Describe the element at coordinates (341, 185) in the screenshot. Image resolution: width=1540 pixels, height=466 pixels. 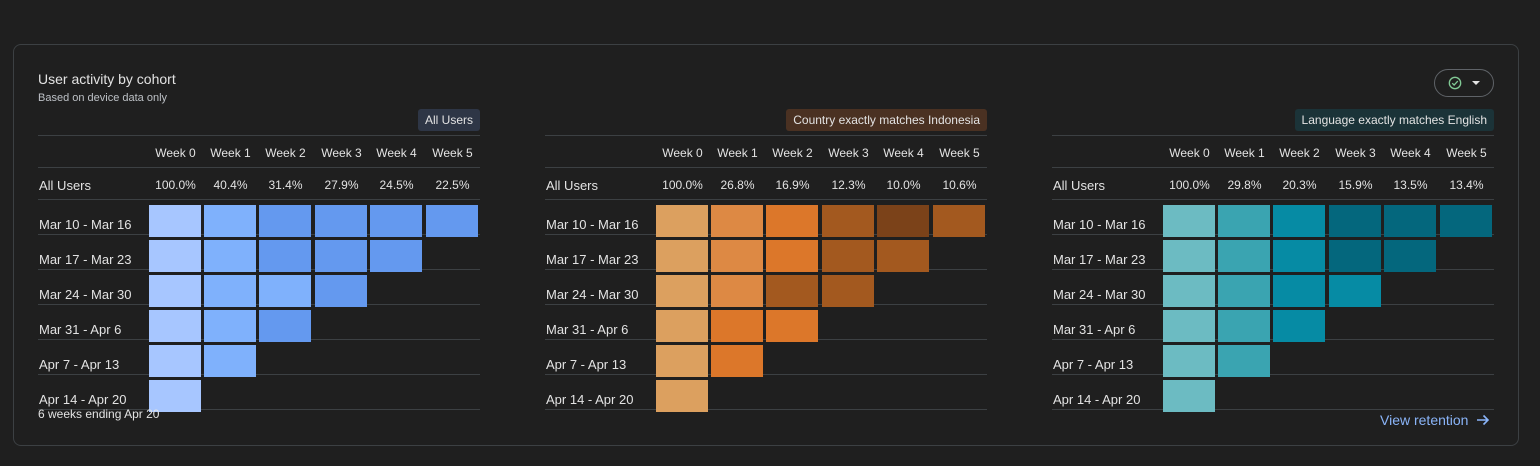
I see `total-percent: 27.9%` at that location.